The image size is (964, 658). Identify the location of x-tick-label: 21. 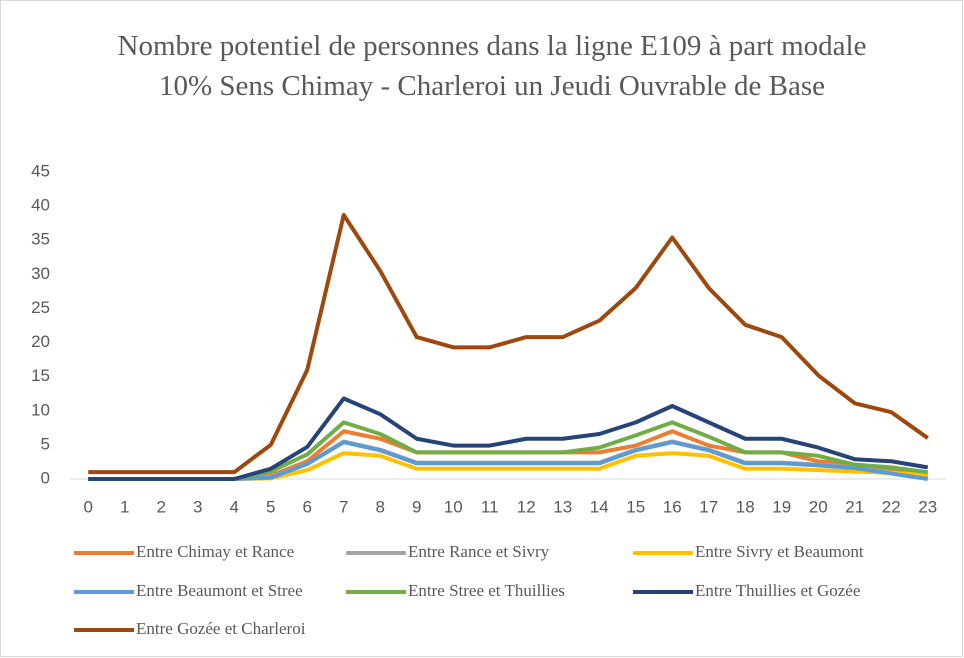
(854, 506).